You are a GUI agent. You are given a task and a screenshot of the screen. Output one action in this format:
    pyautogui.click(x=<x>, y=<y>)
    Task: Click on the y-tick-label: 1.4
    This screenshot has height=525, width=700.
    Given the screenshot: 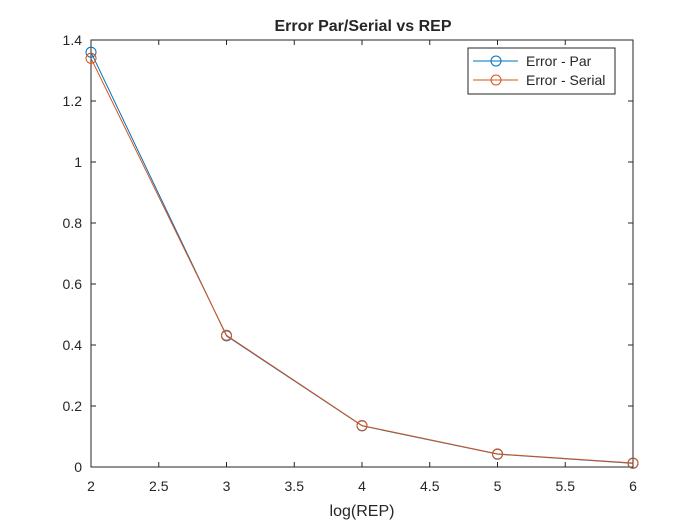 What is the action you would take?
    pyautogui.click(x=73, y=40)
    